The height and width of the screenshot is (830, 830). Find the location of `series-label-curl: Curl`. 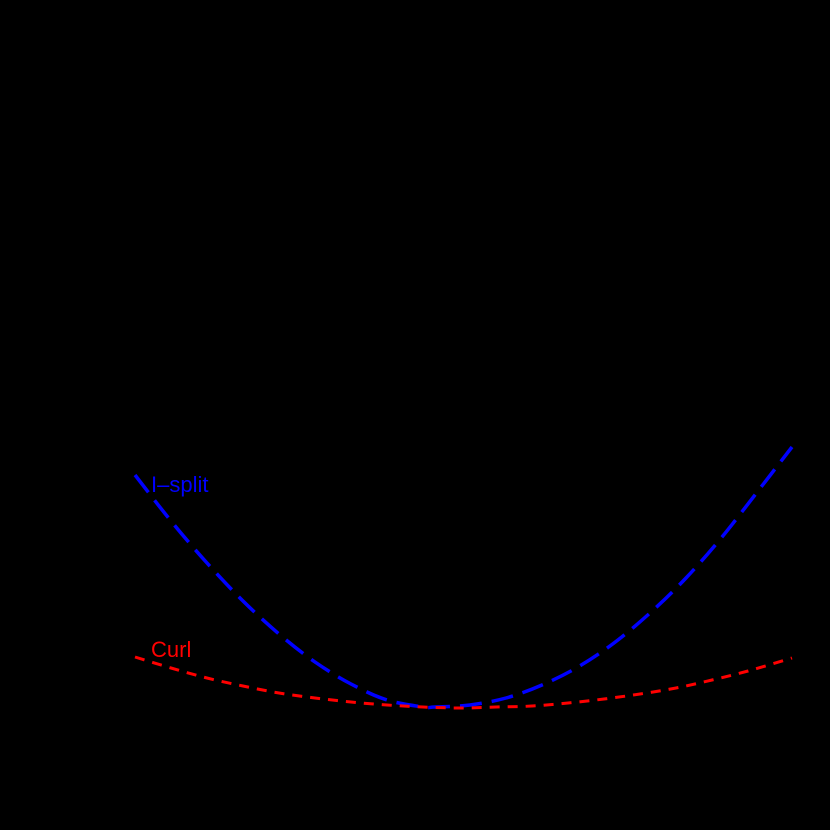

series-label-curl: Curl is located at coordinates (171, 649).